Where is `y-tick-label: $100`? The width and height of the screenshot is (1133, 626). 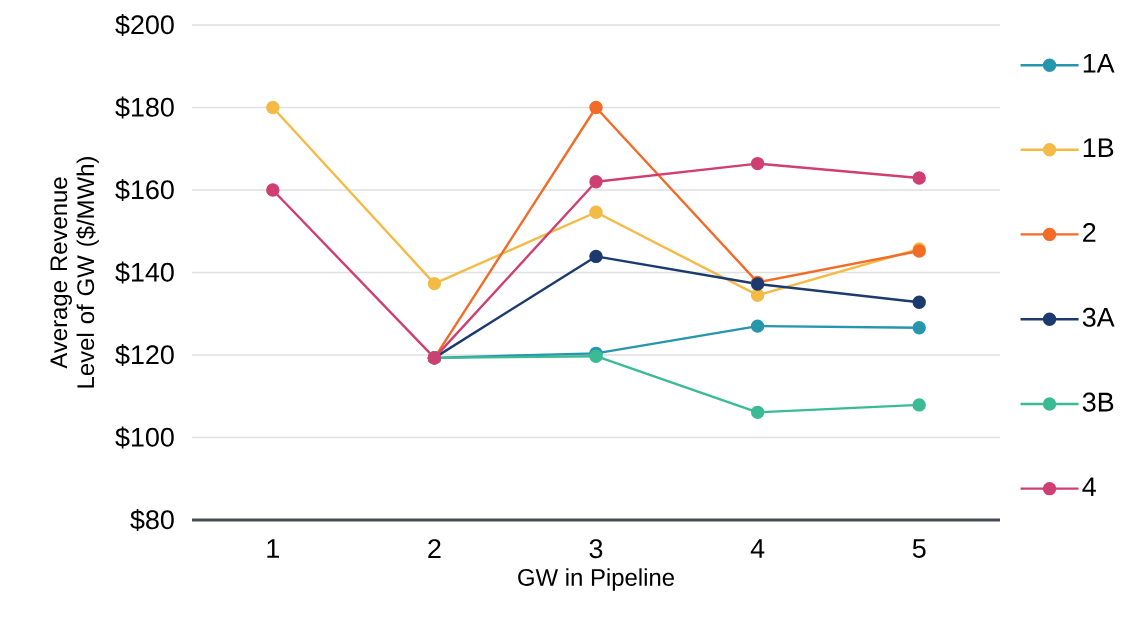 y-tick-label: $100 is located at coordinates (144, 437).